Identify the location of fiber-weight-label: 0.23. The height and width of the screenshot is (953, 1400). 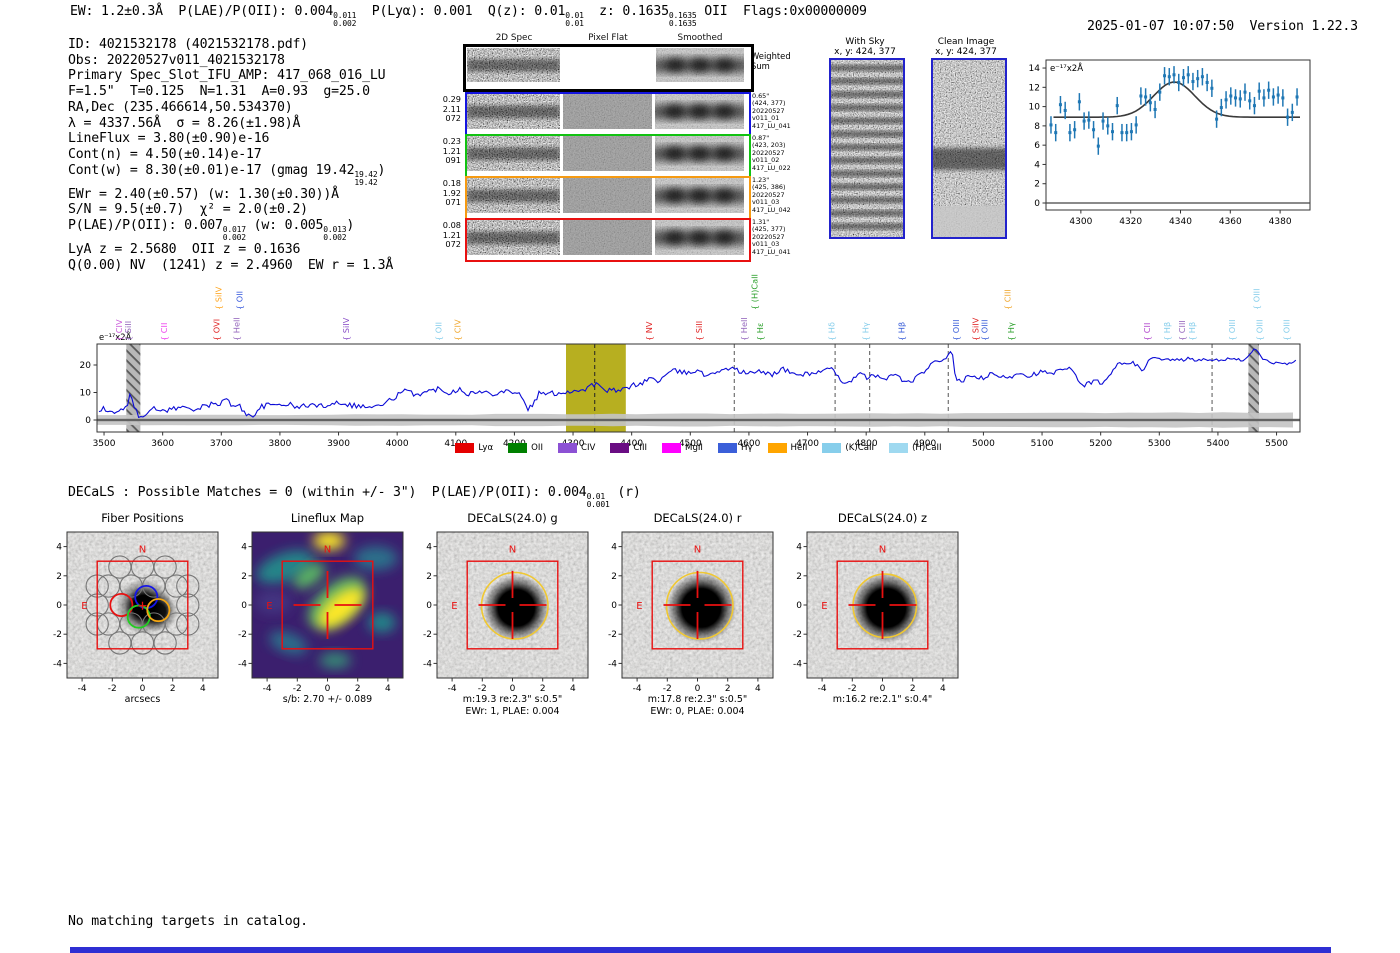
(451, 141).